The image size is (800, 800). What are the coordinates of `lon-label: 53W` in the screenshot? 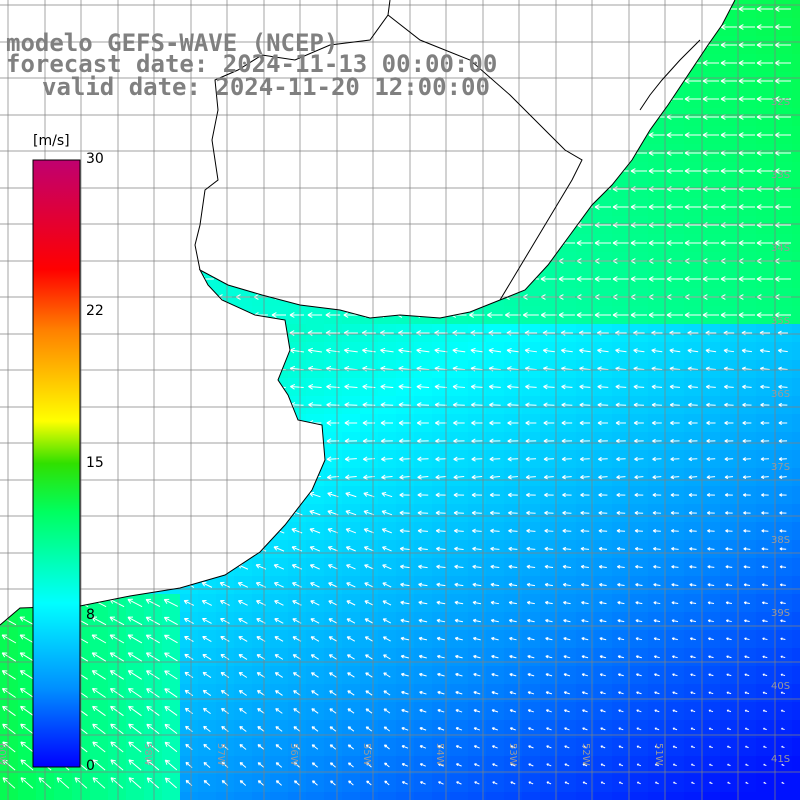 It's located at (512, 754).